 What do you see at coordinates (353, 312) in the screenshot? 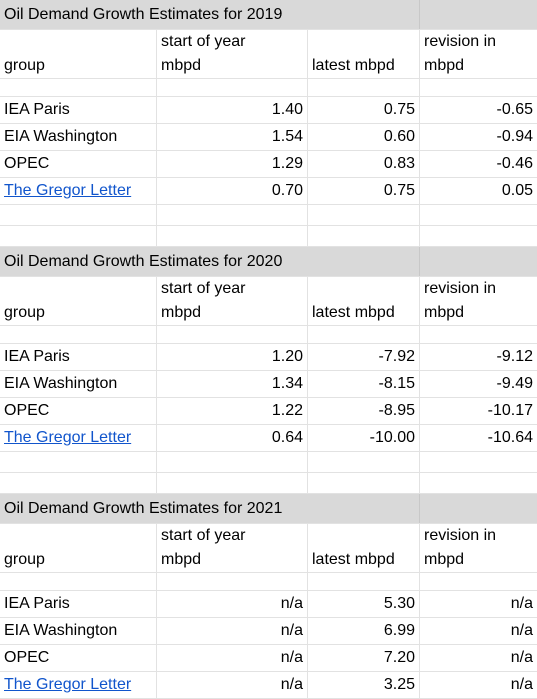
I see `header-latest: latest mbpd` at bounding box center [353, 312].